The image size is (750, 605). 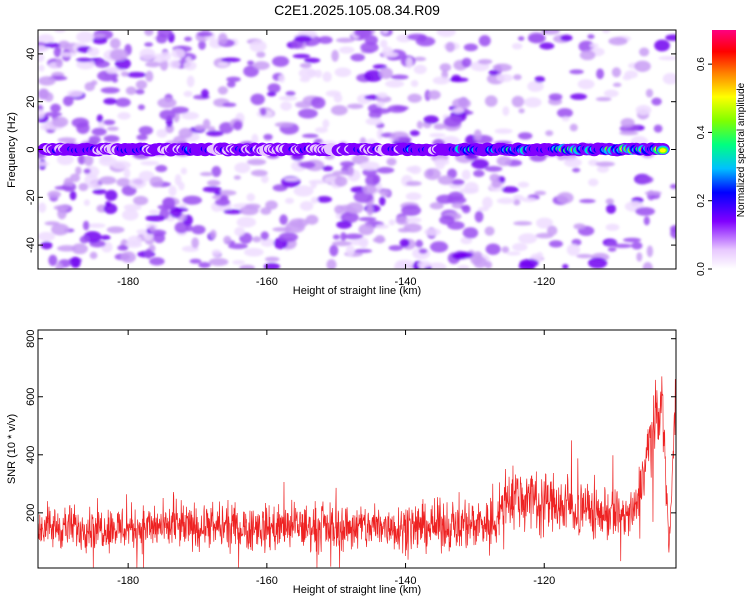 What do you see at coordinates (267, 581) in the screenshot?
I see `snr-x-tick-label: -160` at bounding box center [267, 581].